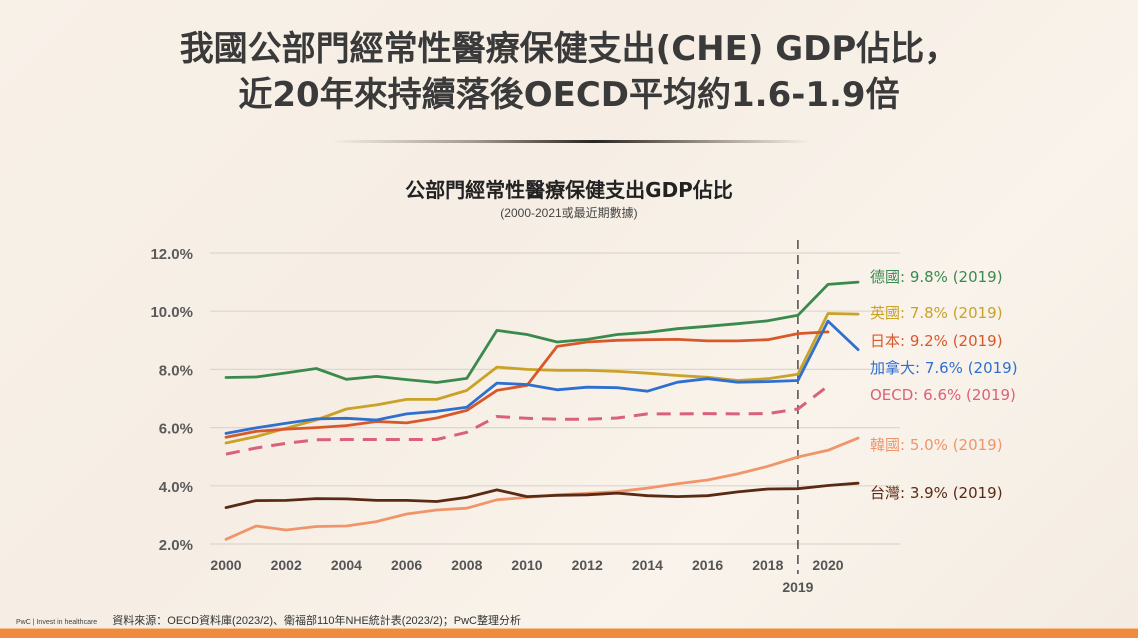 The width and height of the screenshot is (1138, 638). Describe the element at coordinates (797, 587) in the screenshot. I see `reference-line-label: 2019` at that location.